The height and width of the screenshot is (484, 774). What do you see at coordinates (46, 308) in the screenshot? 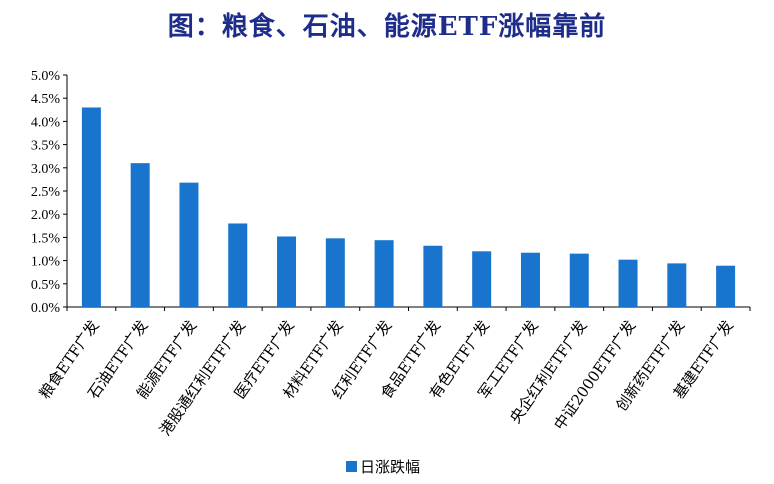
I see `y-tick-label: 0.0%` at bounding box center [46, 308].